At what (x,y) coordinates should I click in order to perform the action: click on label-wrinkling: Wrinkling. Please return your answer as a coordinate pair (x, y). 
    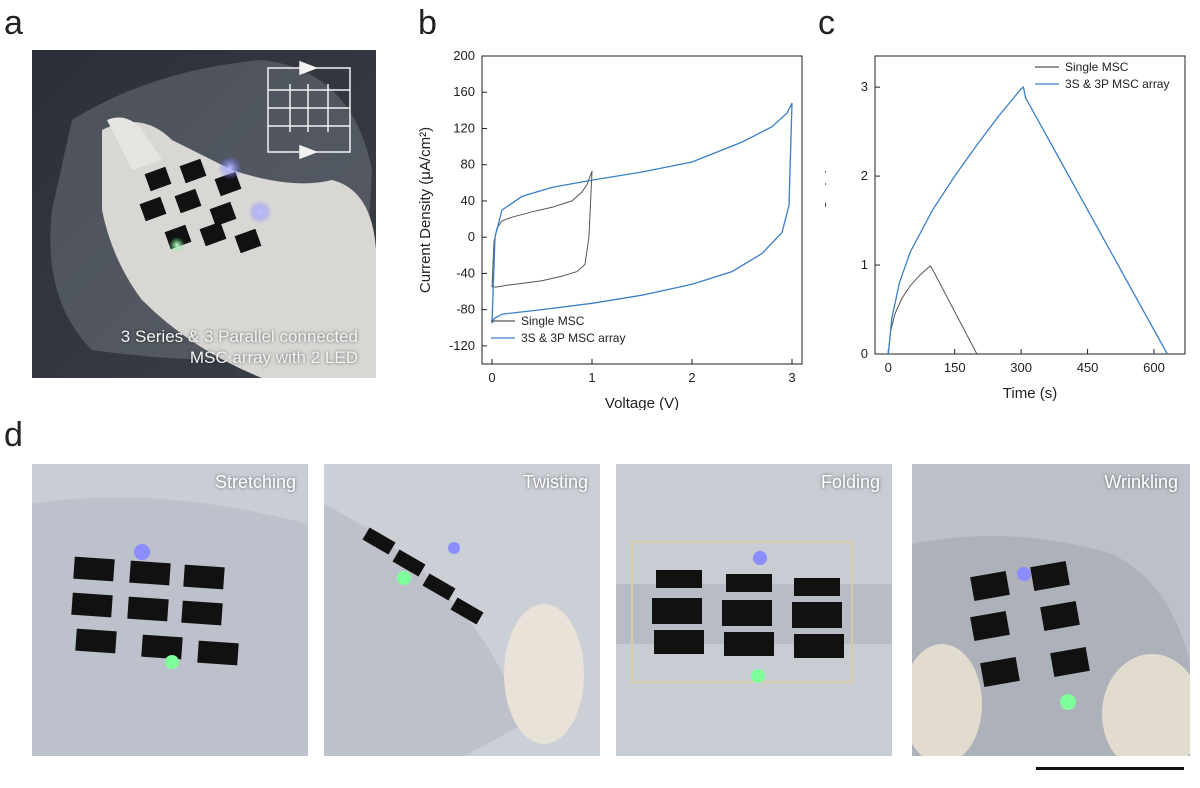
    Looking at the image, I should click on (1141, 482).